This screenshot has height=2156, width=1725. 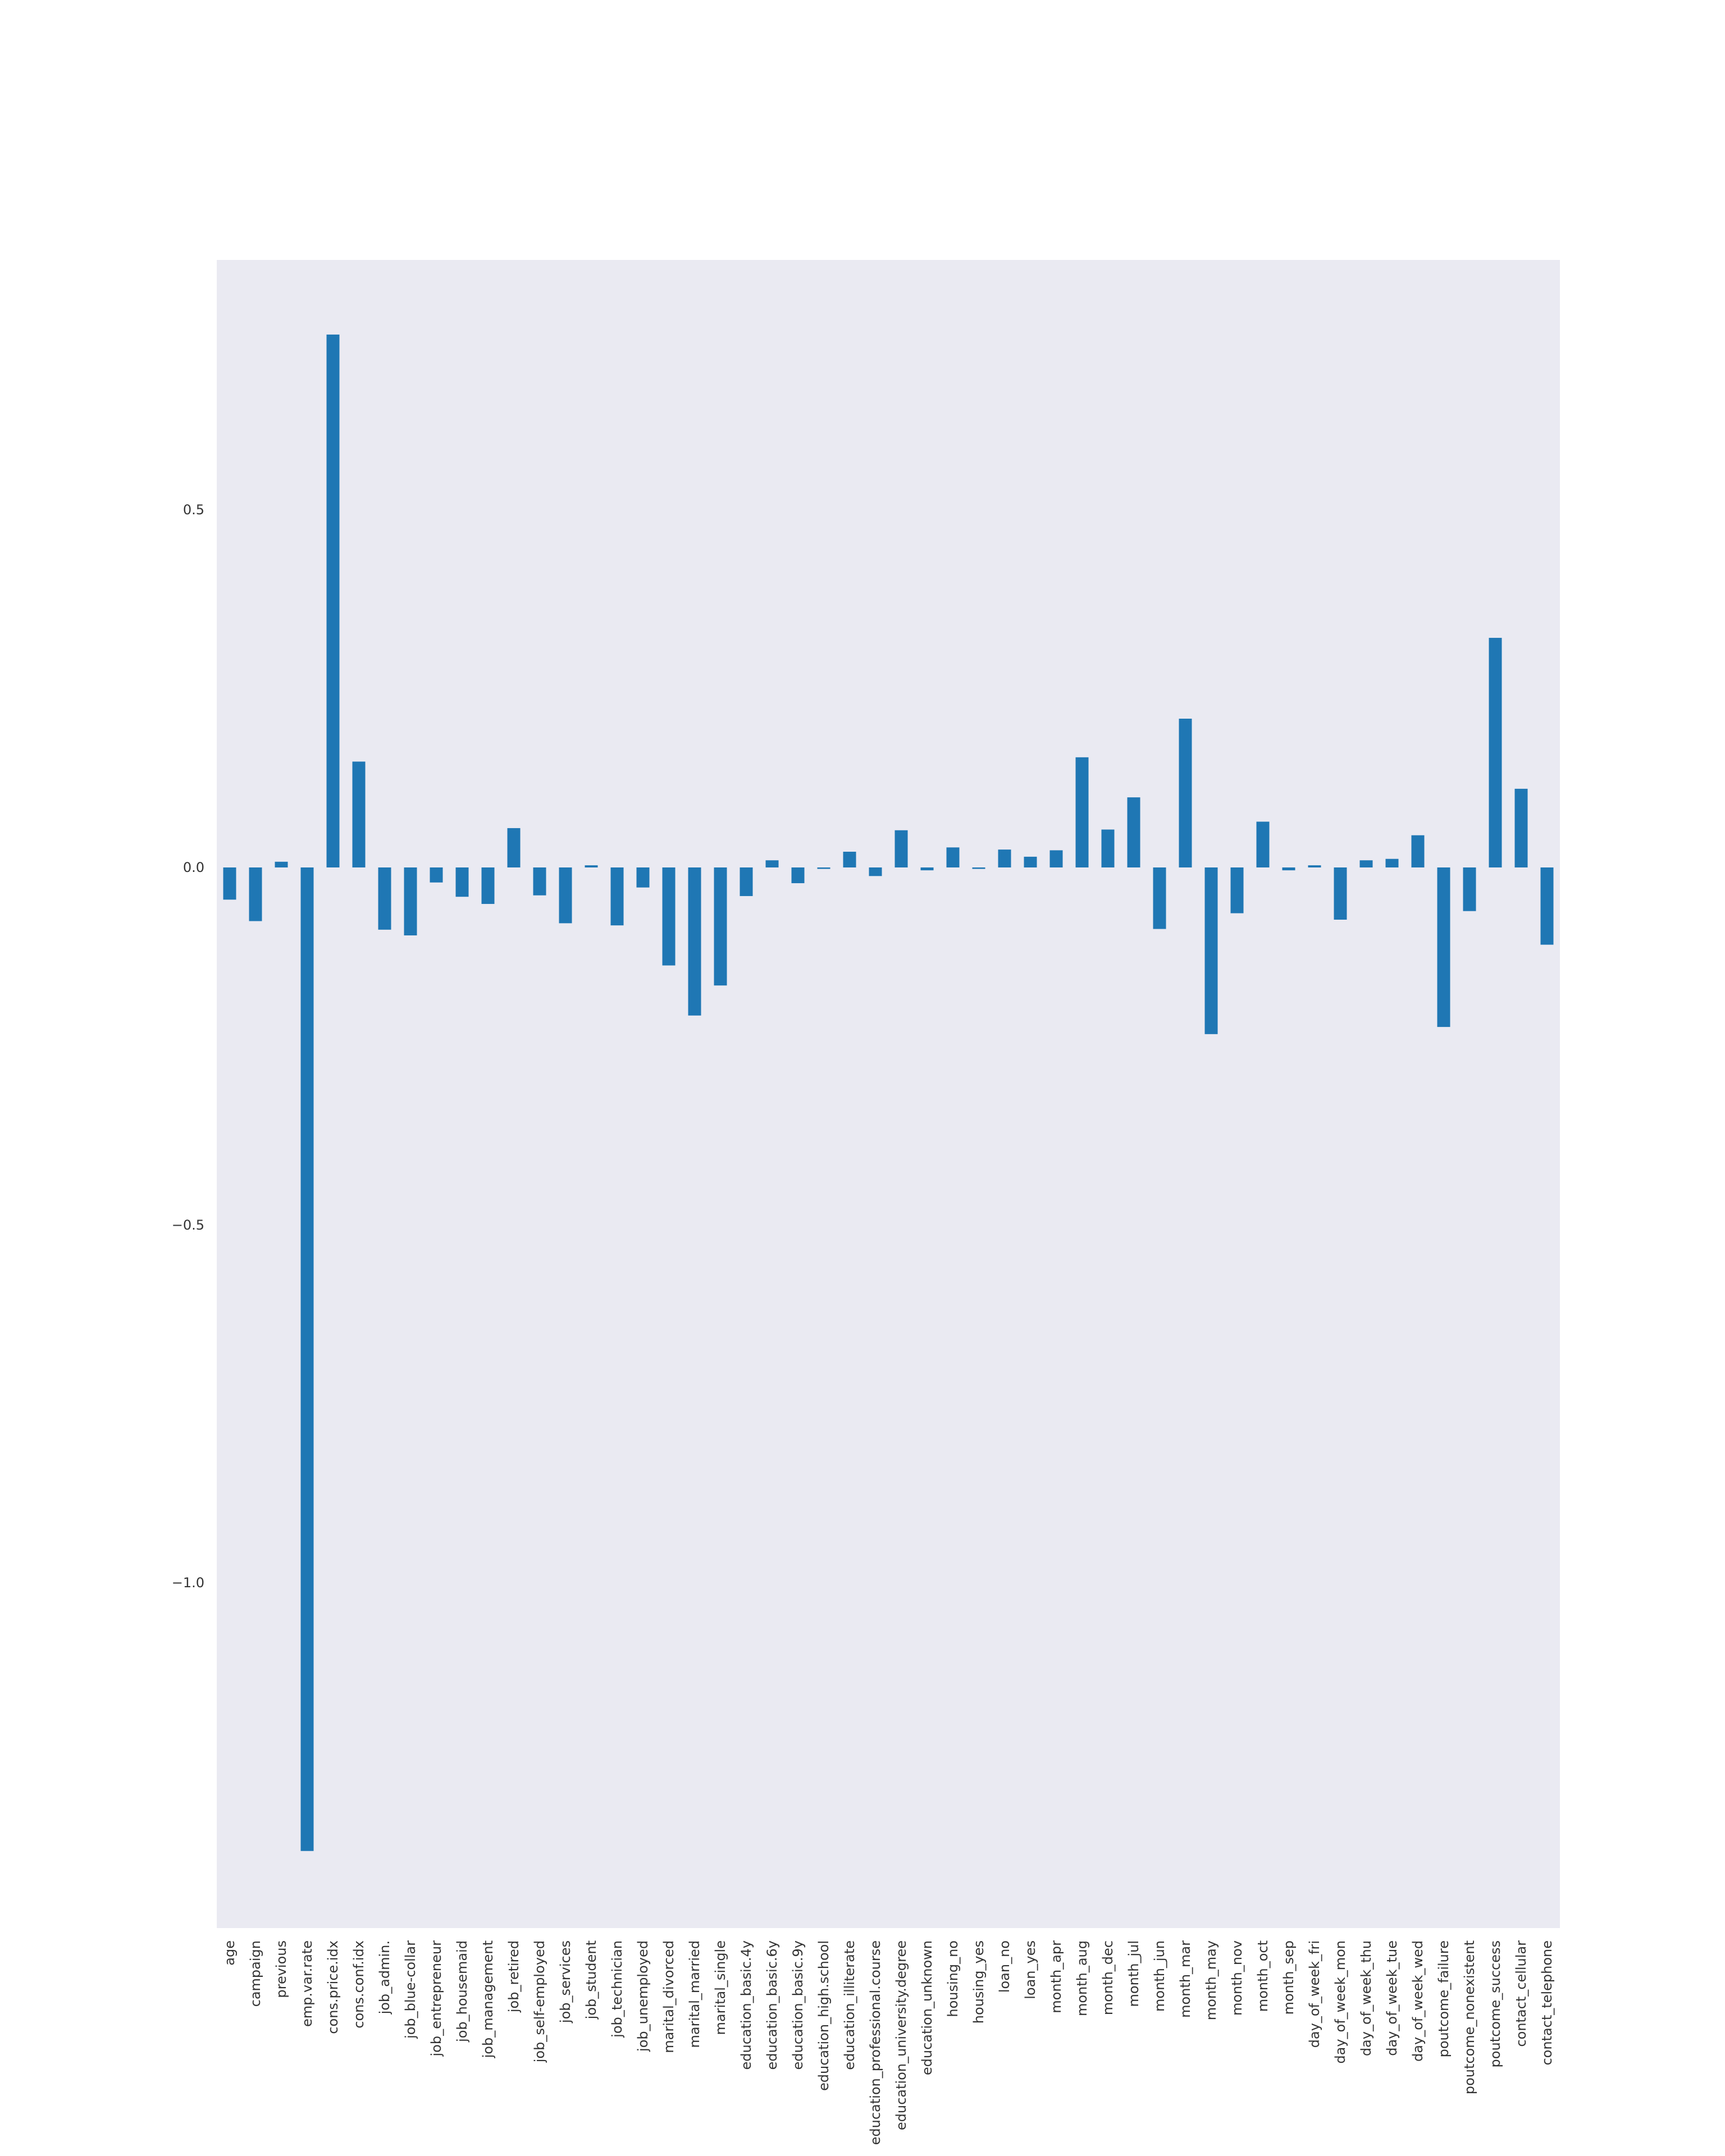 What do you see at coordinates (617, 1989) in the screenshot?
I see `x-tick-label: job_technician` at bounding box center [617, 1989].